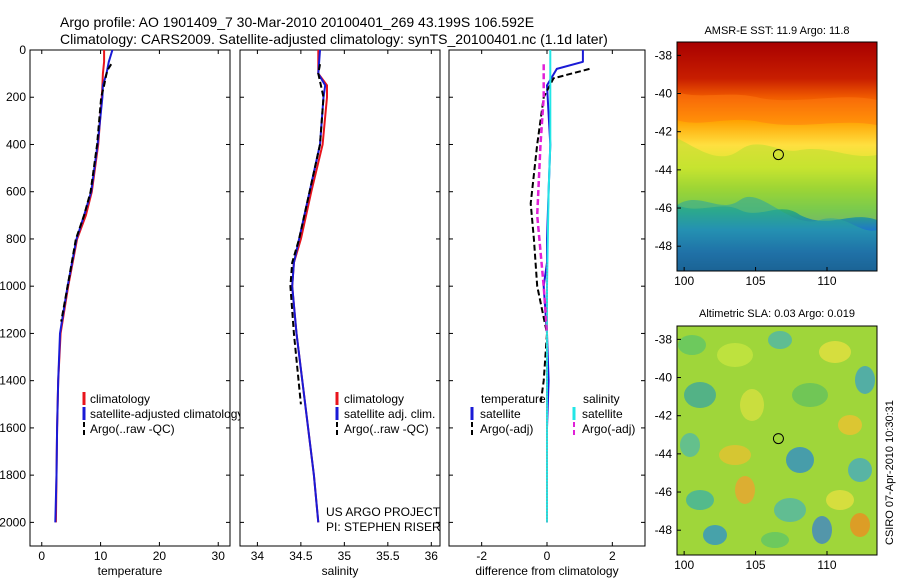  I want to click on sla-map-title: Altimetric SLA: 0.03 Argo: 0.019, so click(777, 314).